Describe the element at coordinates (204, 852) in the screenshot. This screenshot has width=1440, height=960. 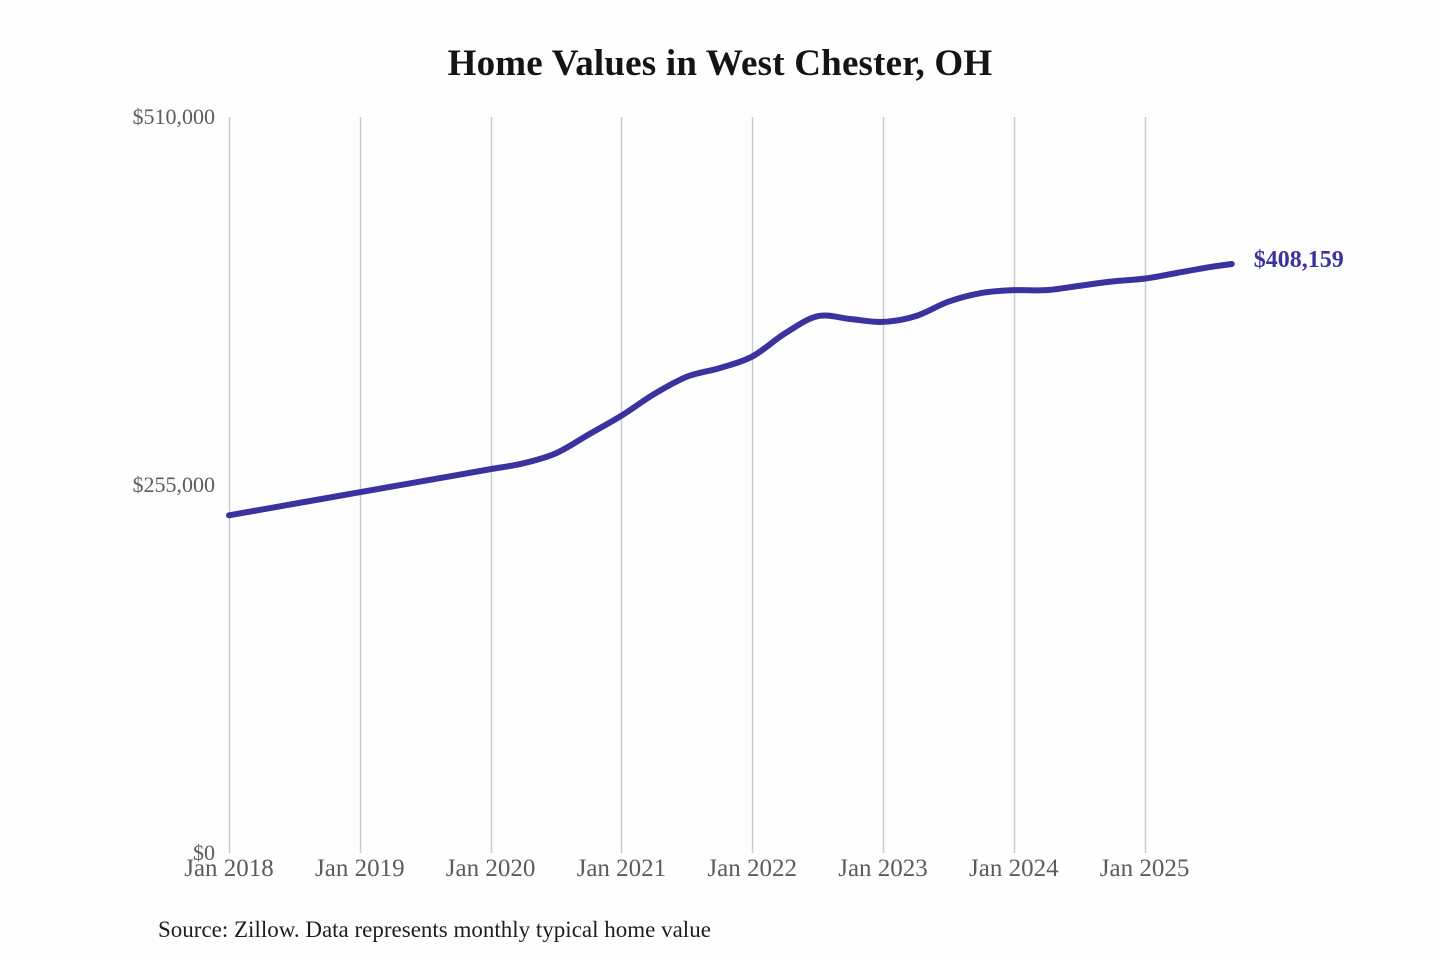
I see `y-tick-label-bottom: $0` at that location.